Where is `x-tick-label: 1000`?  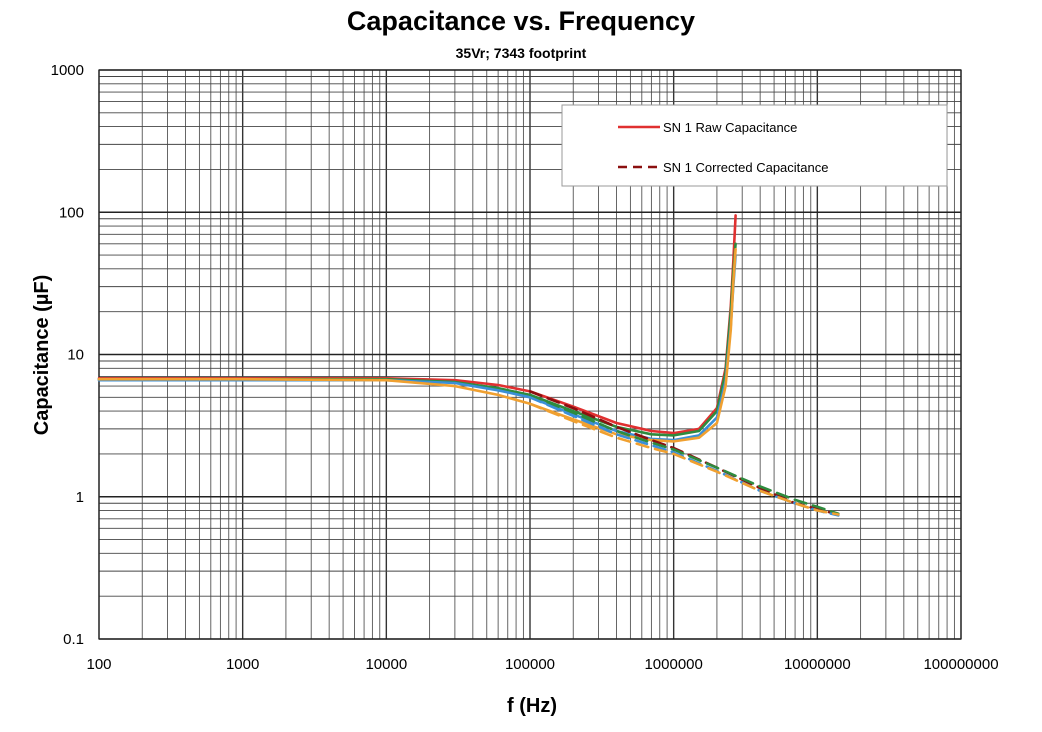
x-tick-label: 1000 is located at coordinates (242, 664).